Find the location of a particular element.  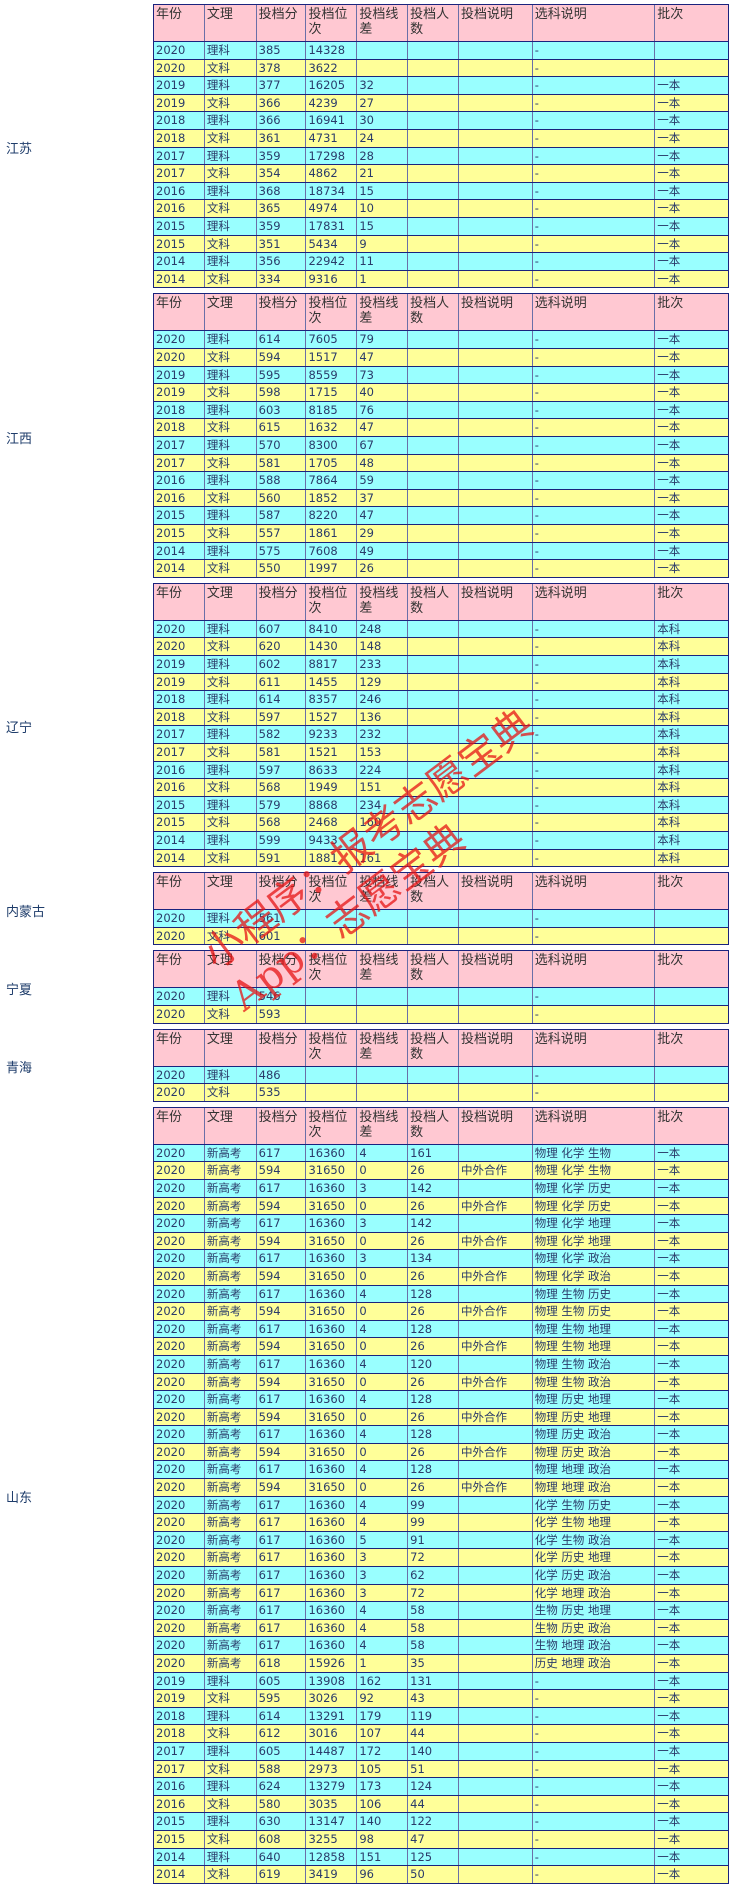

data-cell: 2018 is located at coordinates (171, 699).